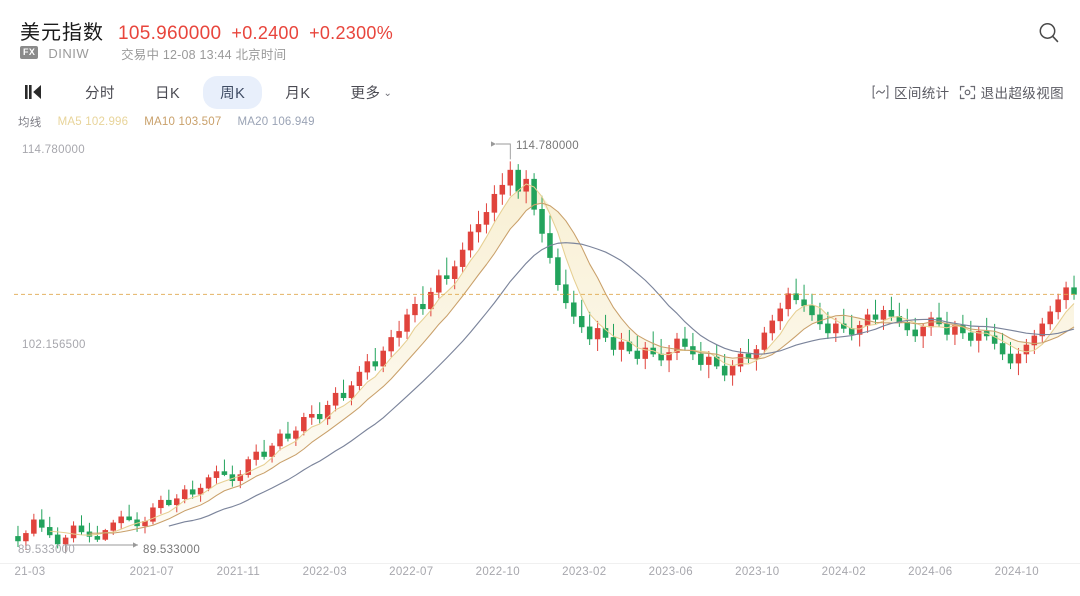 The image size is (1080, 596). What do you see at coordinates (238, 572) in the screenshot?
I see `x-axis-tick: 2021-11` at bounding box center [238, 572].